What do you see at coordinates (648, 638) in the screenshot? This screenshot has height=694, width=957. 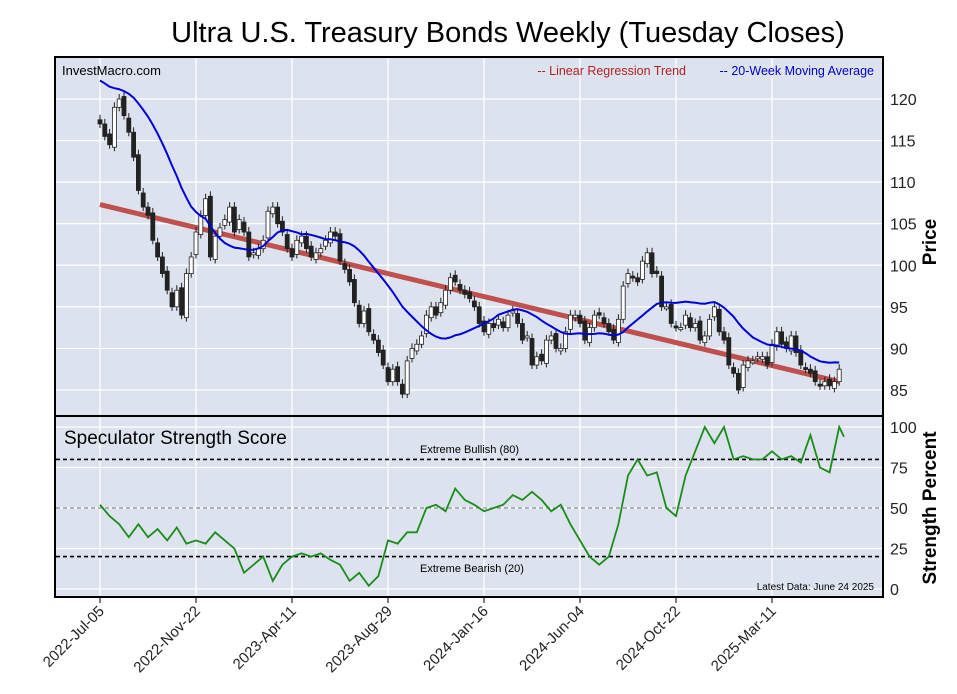 I see `x-tick-label: 2024-Oct-22` at bounding box center [648, 638].